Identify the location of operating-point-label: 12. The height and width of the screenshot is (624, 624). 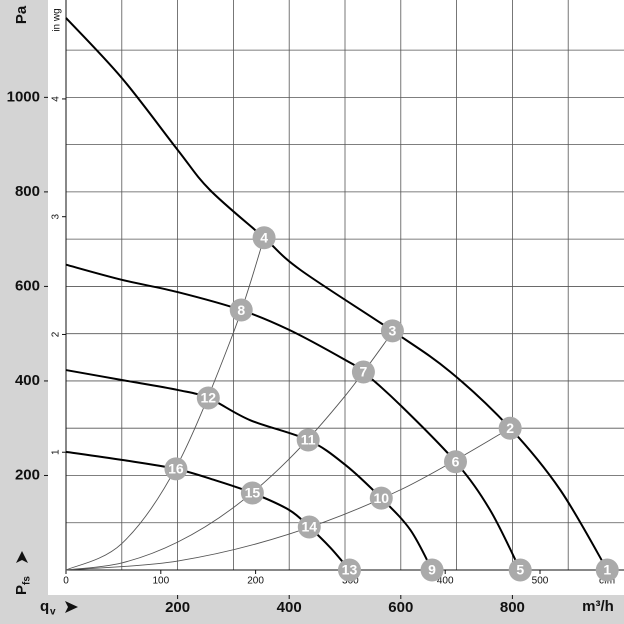
(209, 398).